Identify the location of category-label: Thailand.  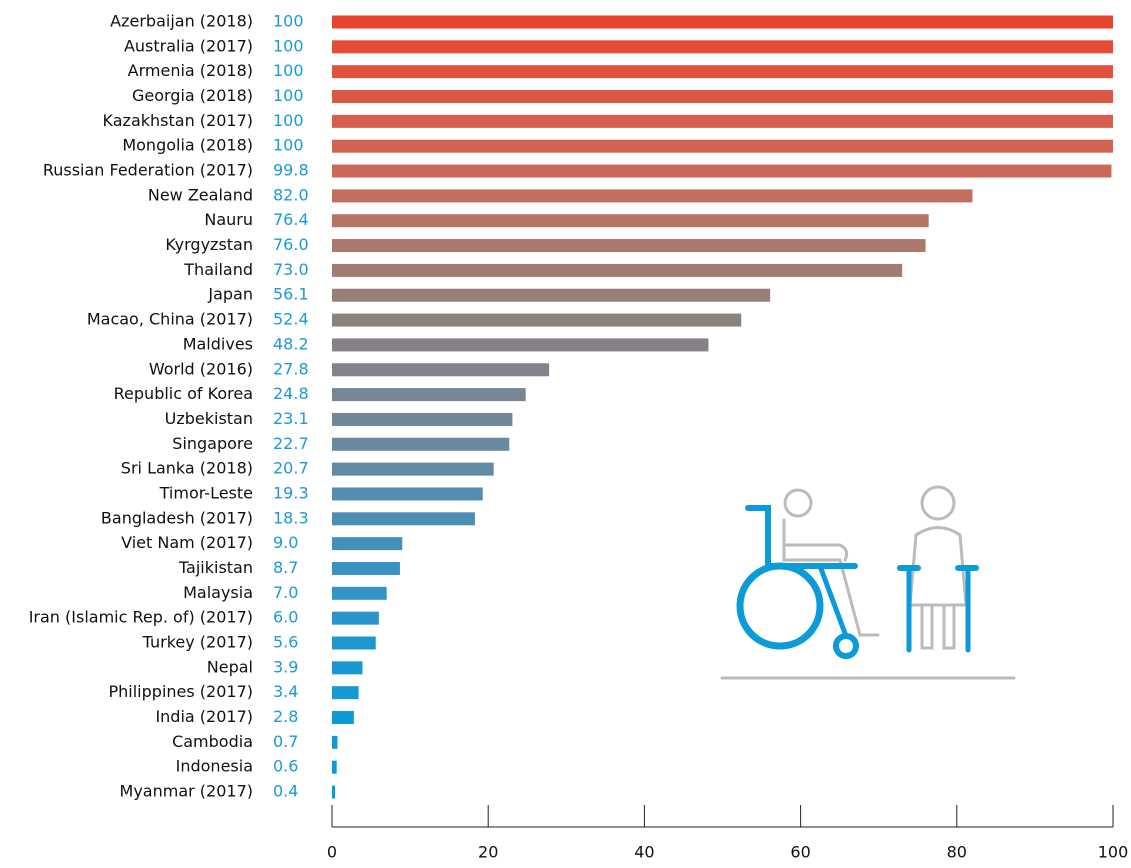
(218, 269).